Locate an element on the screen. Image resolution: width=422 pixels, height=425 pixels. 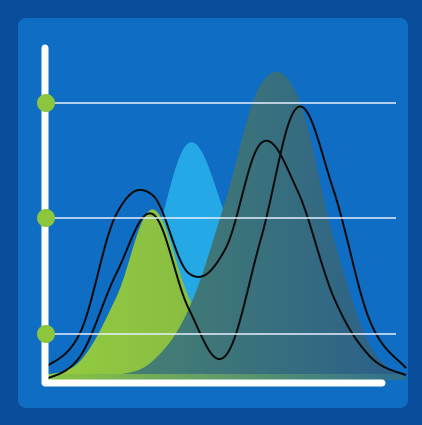
area-base-band is located at coordinates (225, 377).